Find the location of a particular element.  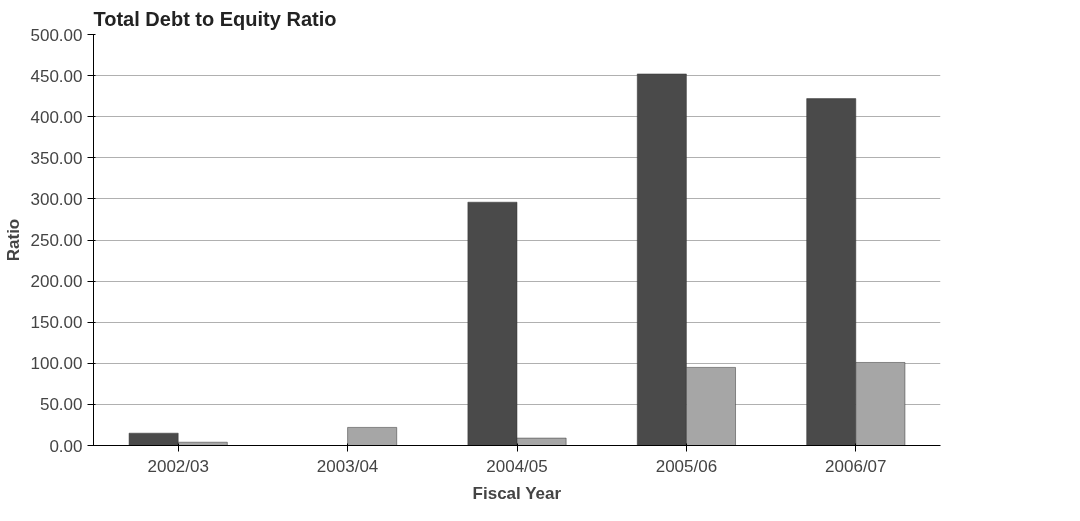

y-tick-label: 300.00 is located at coordinates (56, 199).